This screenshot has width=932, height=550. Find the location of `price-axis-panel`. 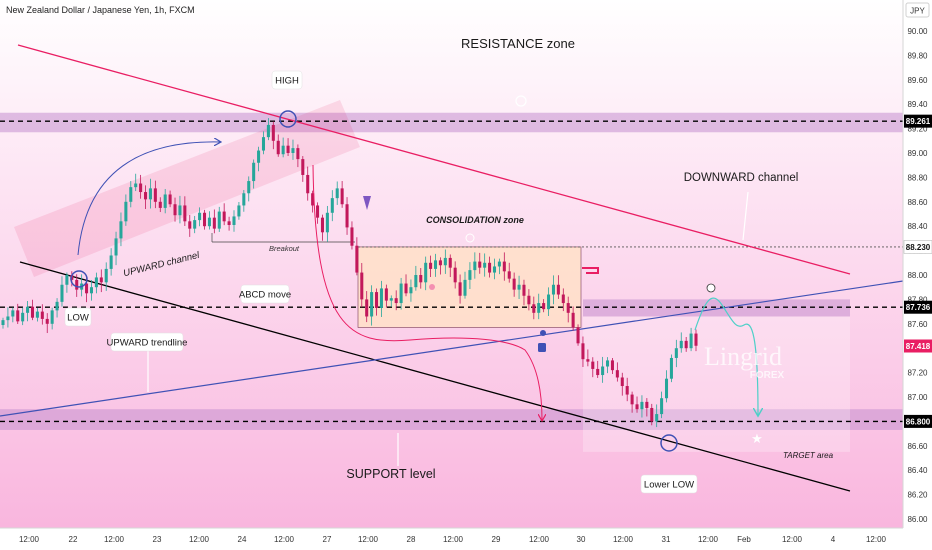

price-axis-panel is located at coordinates (917, 264).